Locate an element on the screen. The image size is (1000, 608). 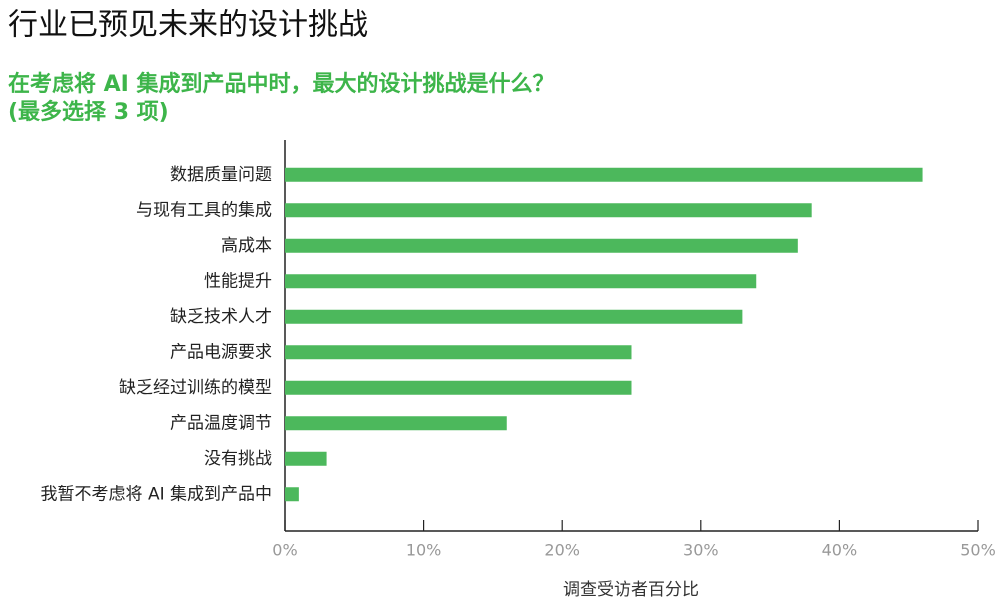
y-tick-label: 与现有工具的集成 is located at coordinates (204, 210).